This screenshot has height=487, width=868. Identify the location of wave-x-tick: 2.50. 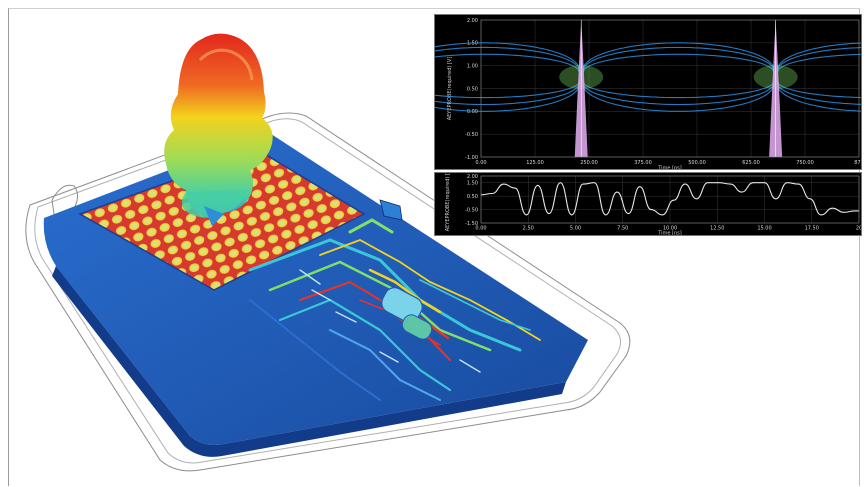
(528, 229).